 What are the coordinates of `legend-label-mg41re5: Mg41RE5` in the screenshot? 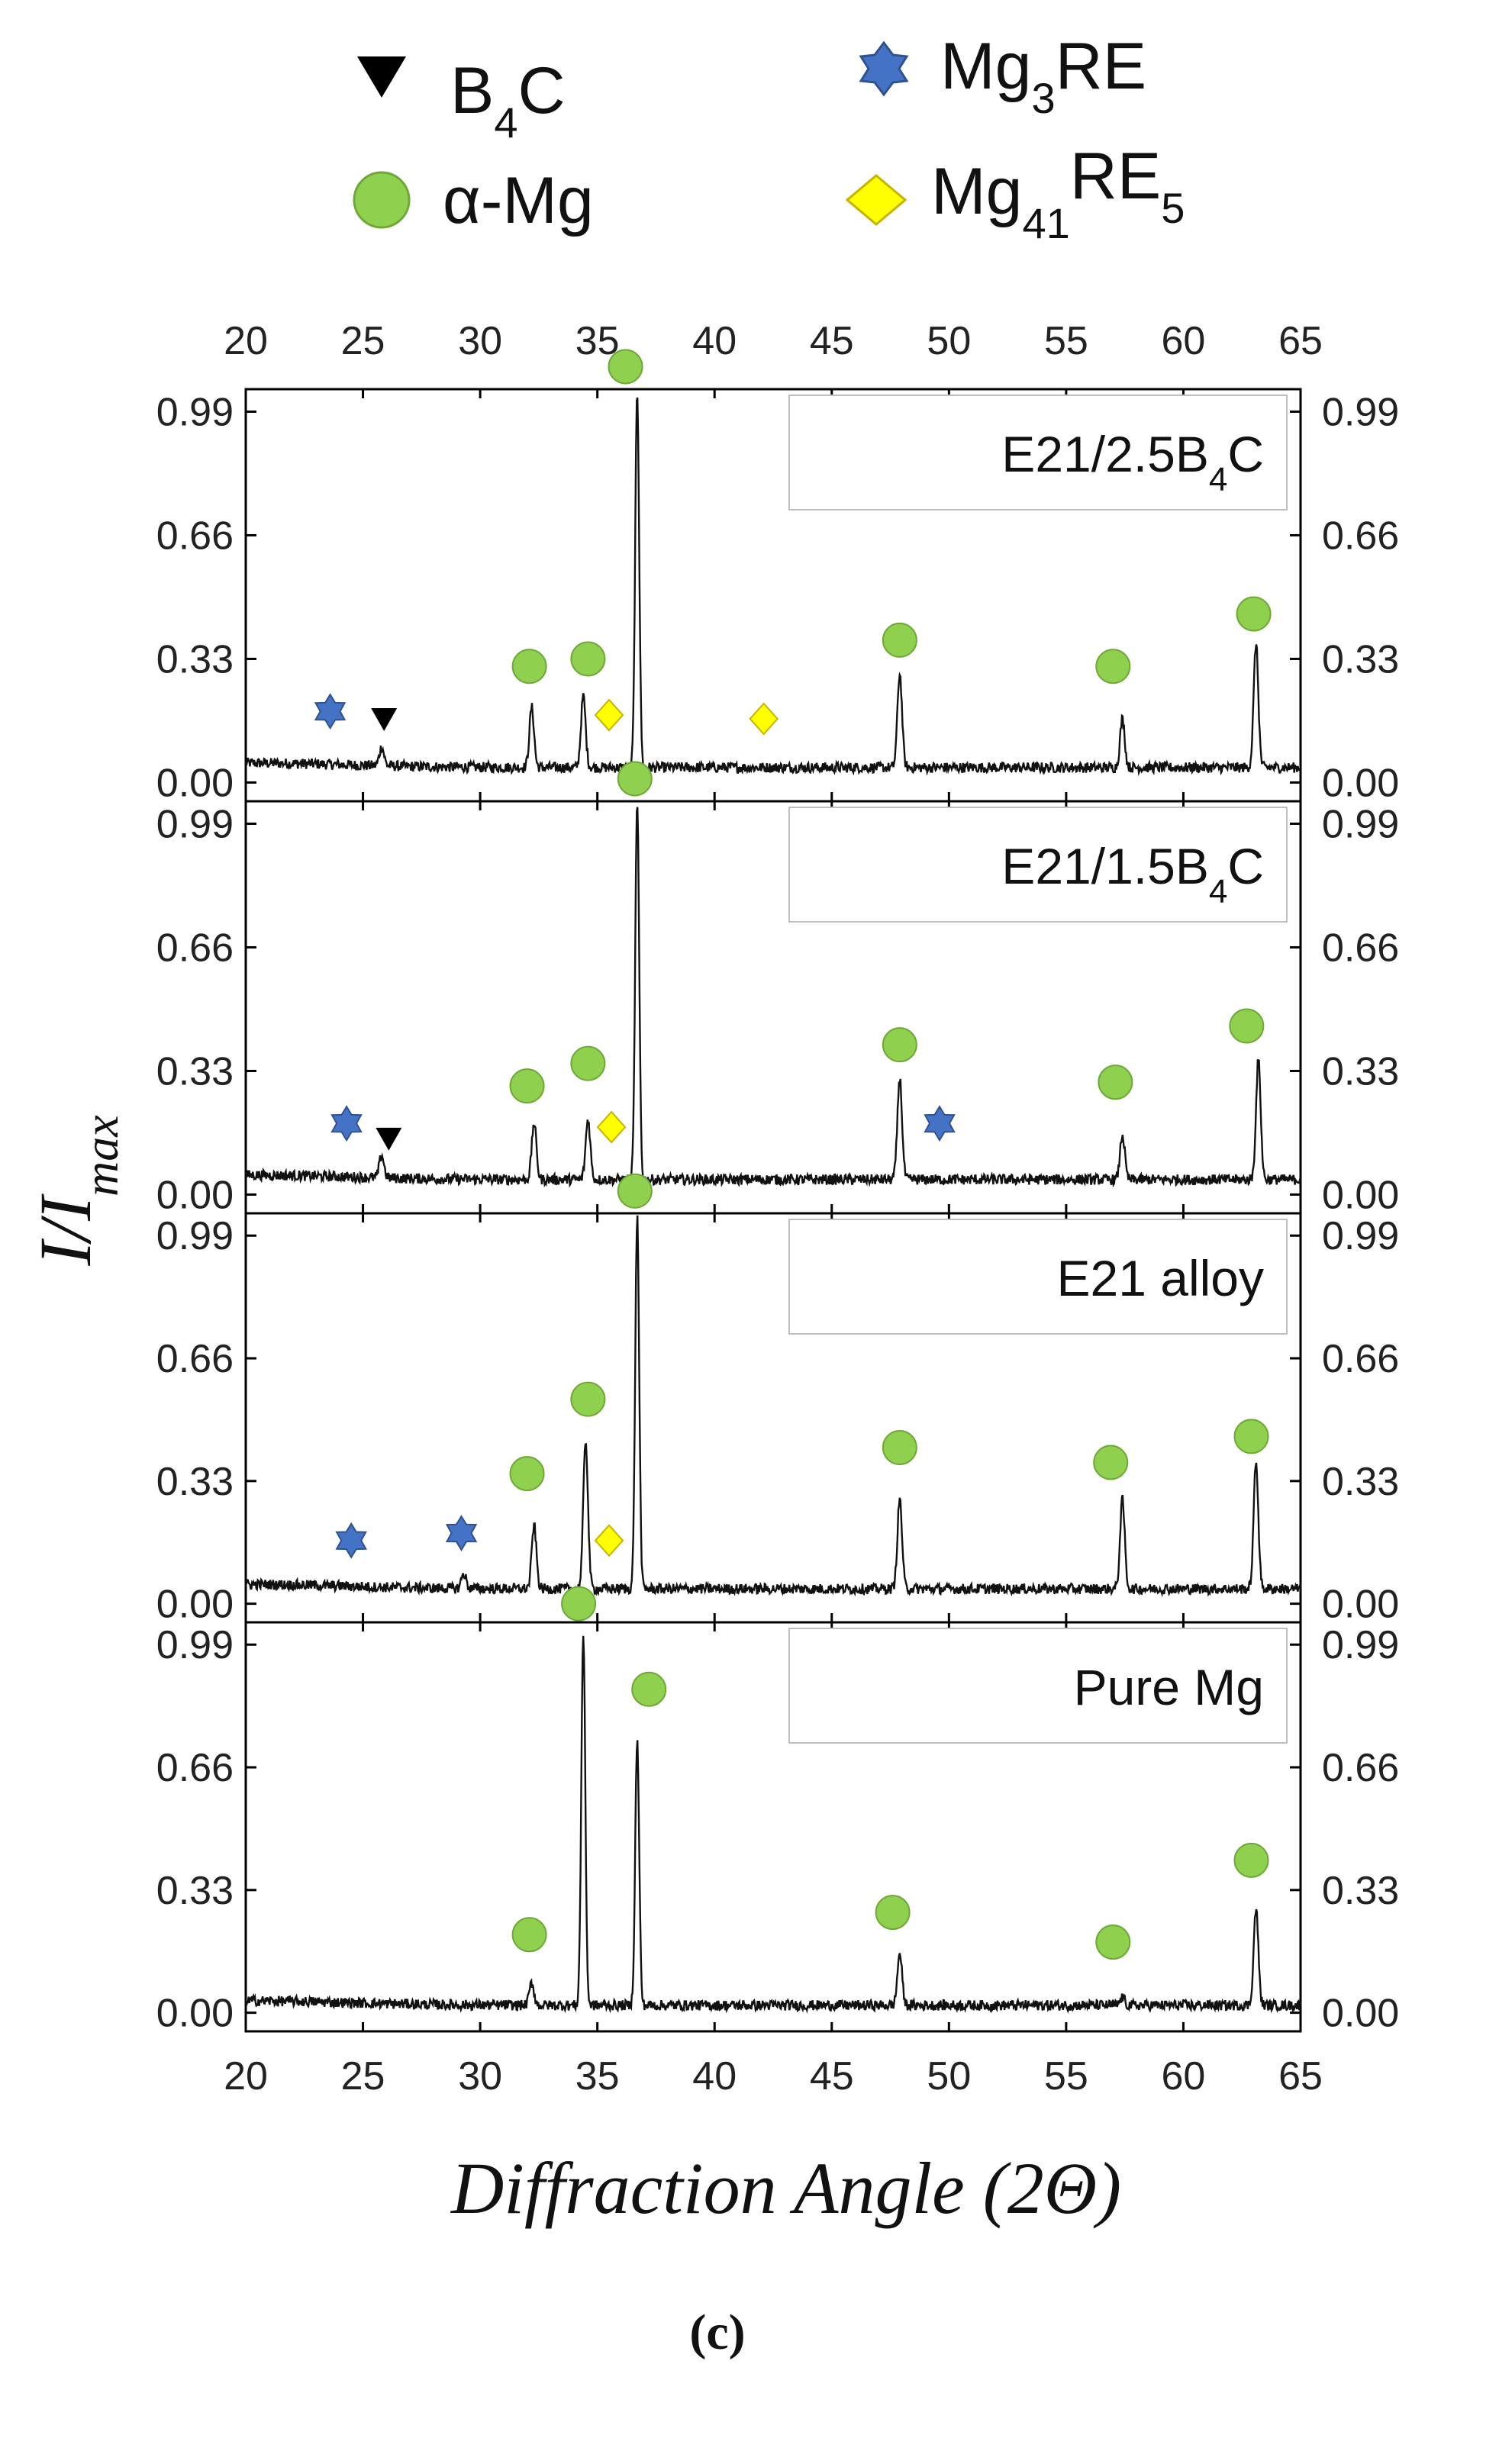 It's located at (1058, 193).